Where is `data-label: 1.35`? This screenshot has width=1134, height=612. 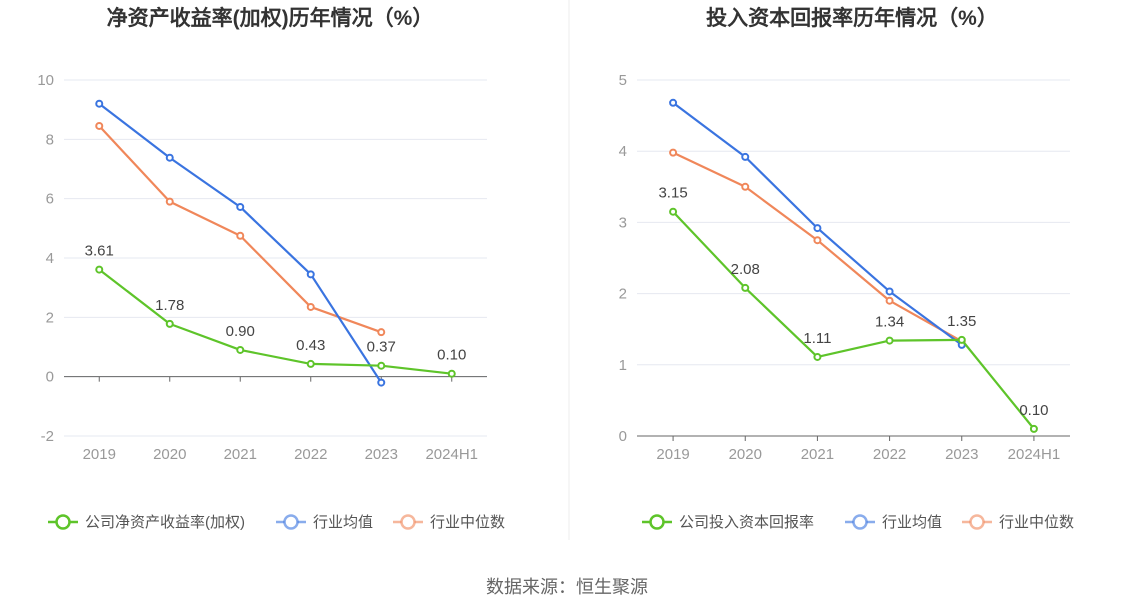 data-label: 1.35 is located at coordinates (961, 321).